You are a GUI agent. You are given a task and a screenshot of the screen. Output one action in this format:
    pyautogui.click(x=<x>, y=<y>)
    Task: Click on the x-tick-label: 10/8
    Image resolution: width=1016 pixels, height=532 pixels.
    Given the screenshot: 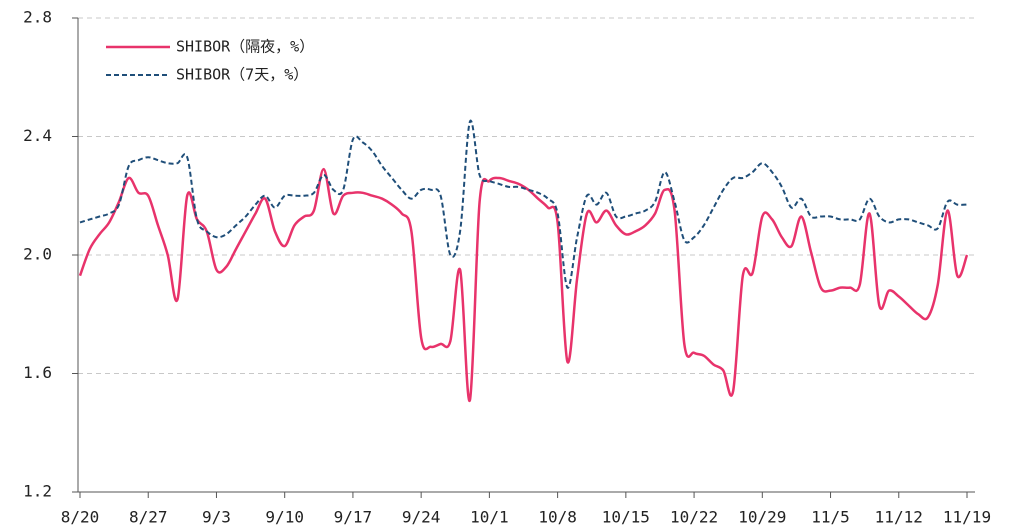 What is the action you would take?
    pyautogui.click(x=557, y=517)
    